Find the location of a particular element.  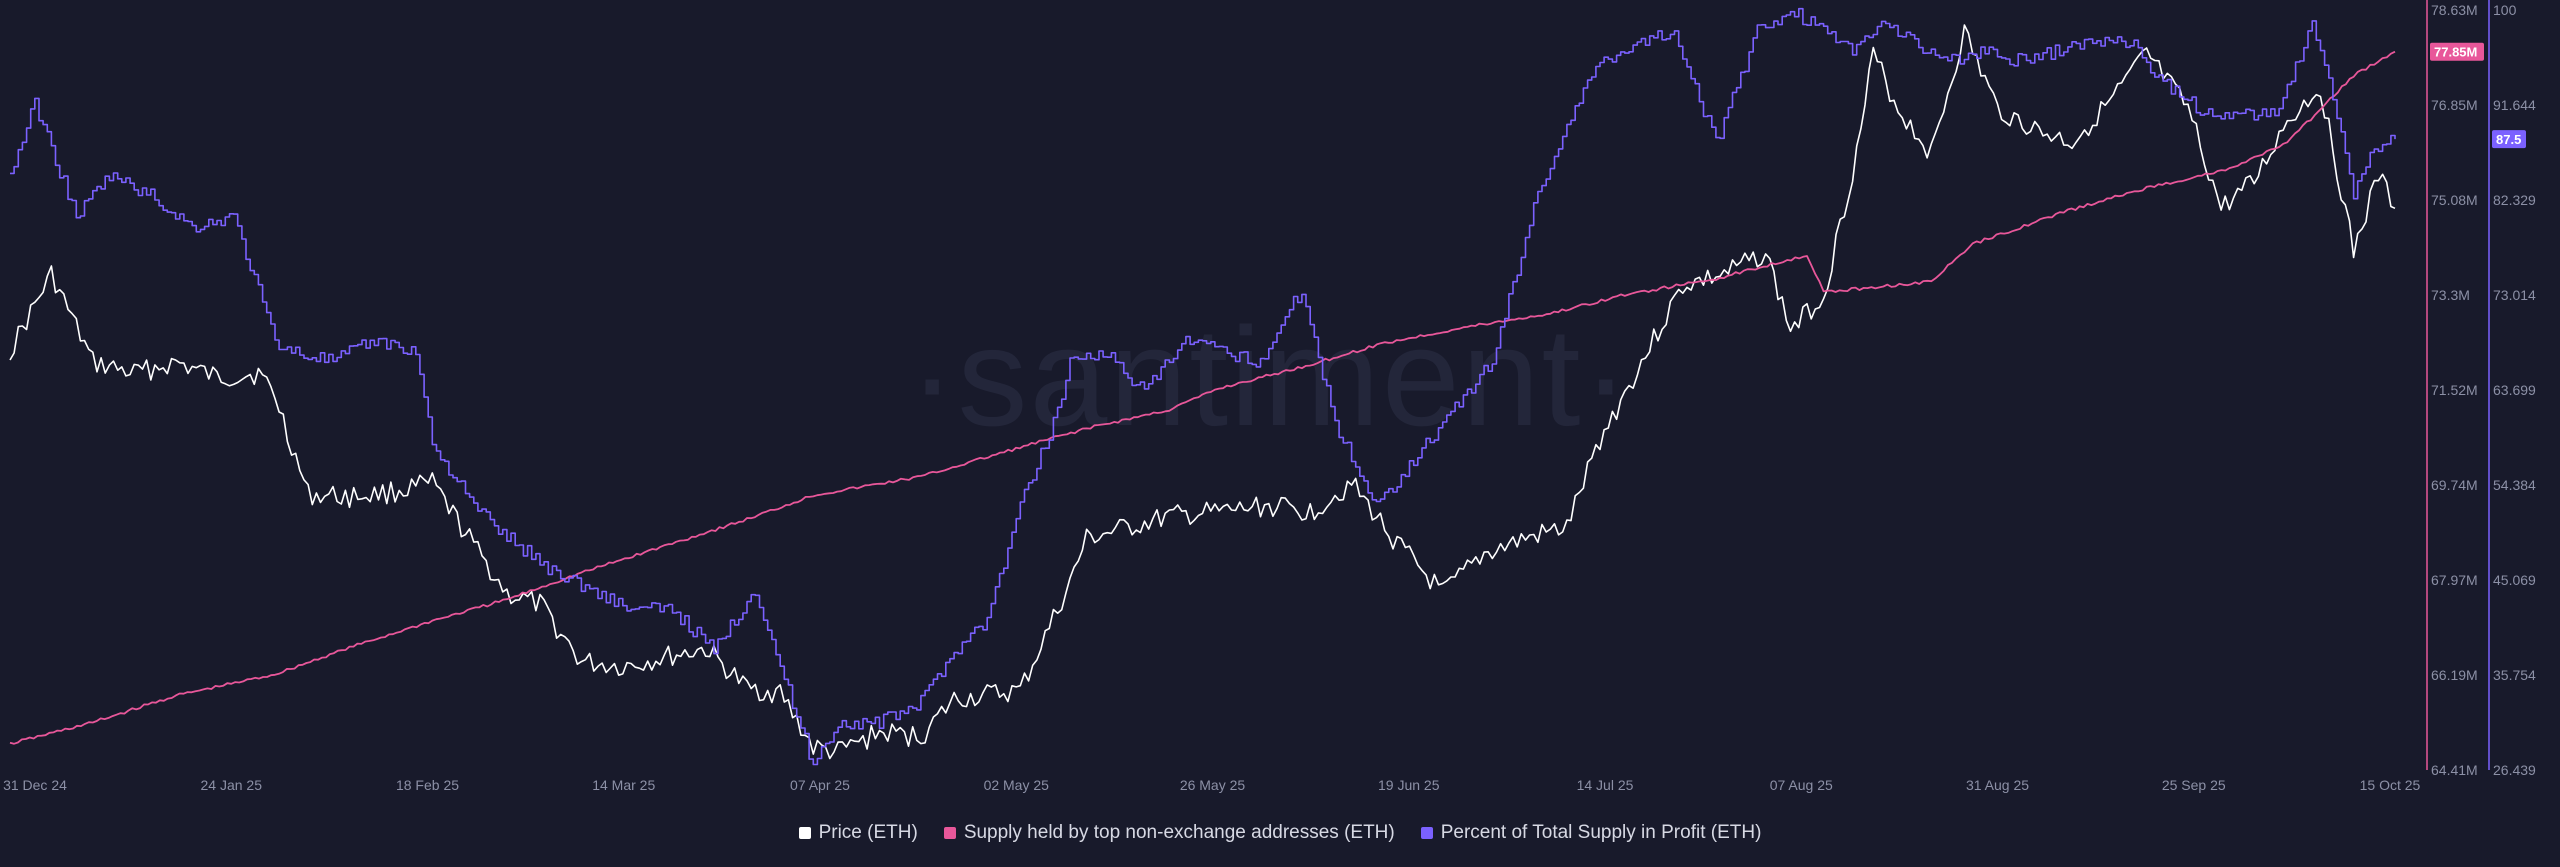

x-tick-label: 24 Jan 25 is located at coordinates (232, 785).